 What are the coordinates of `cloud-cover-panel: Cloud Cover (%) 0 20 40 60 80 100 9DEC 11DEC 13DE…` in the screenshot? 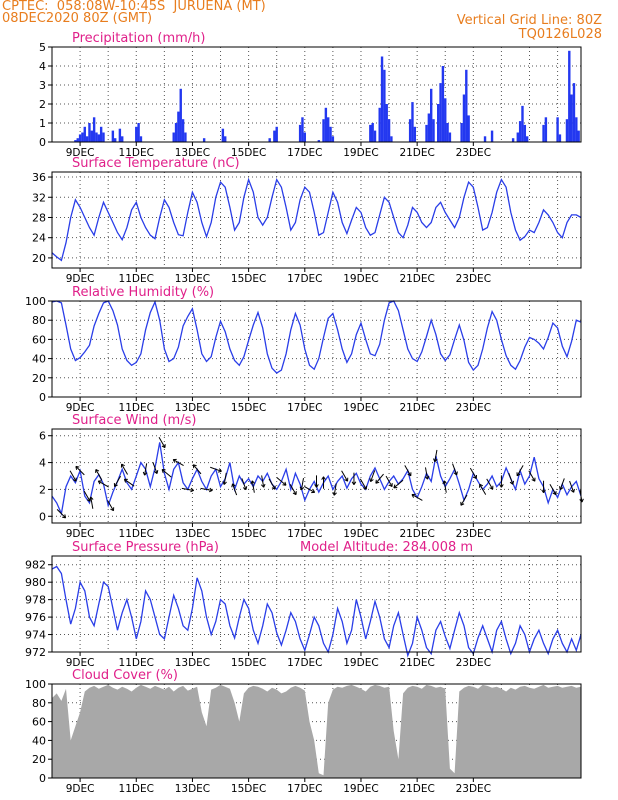 It's located at (303, 731).